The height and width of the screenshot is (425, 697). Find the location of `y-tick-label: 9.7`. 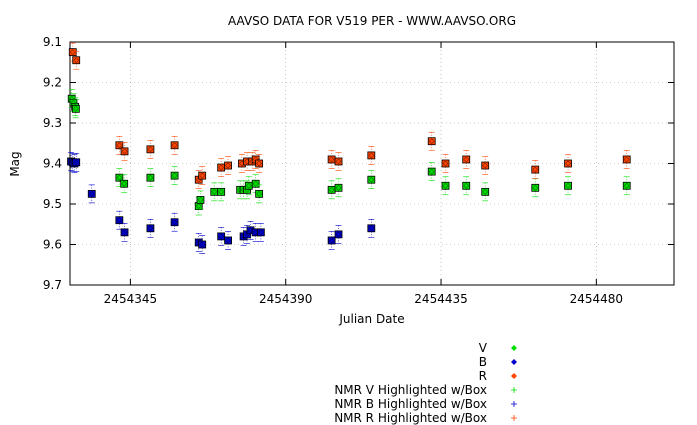

y-tick-label: 9.7 is located at coordinates (52, 285).